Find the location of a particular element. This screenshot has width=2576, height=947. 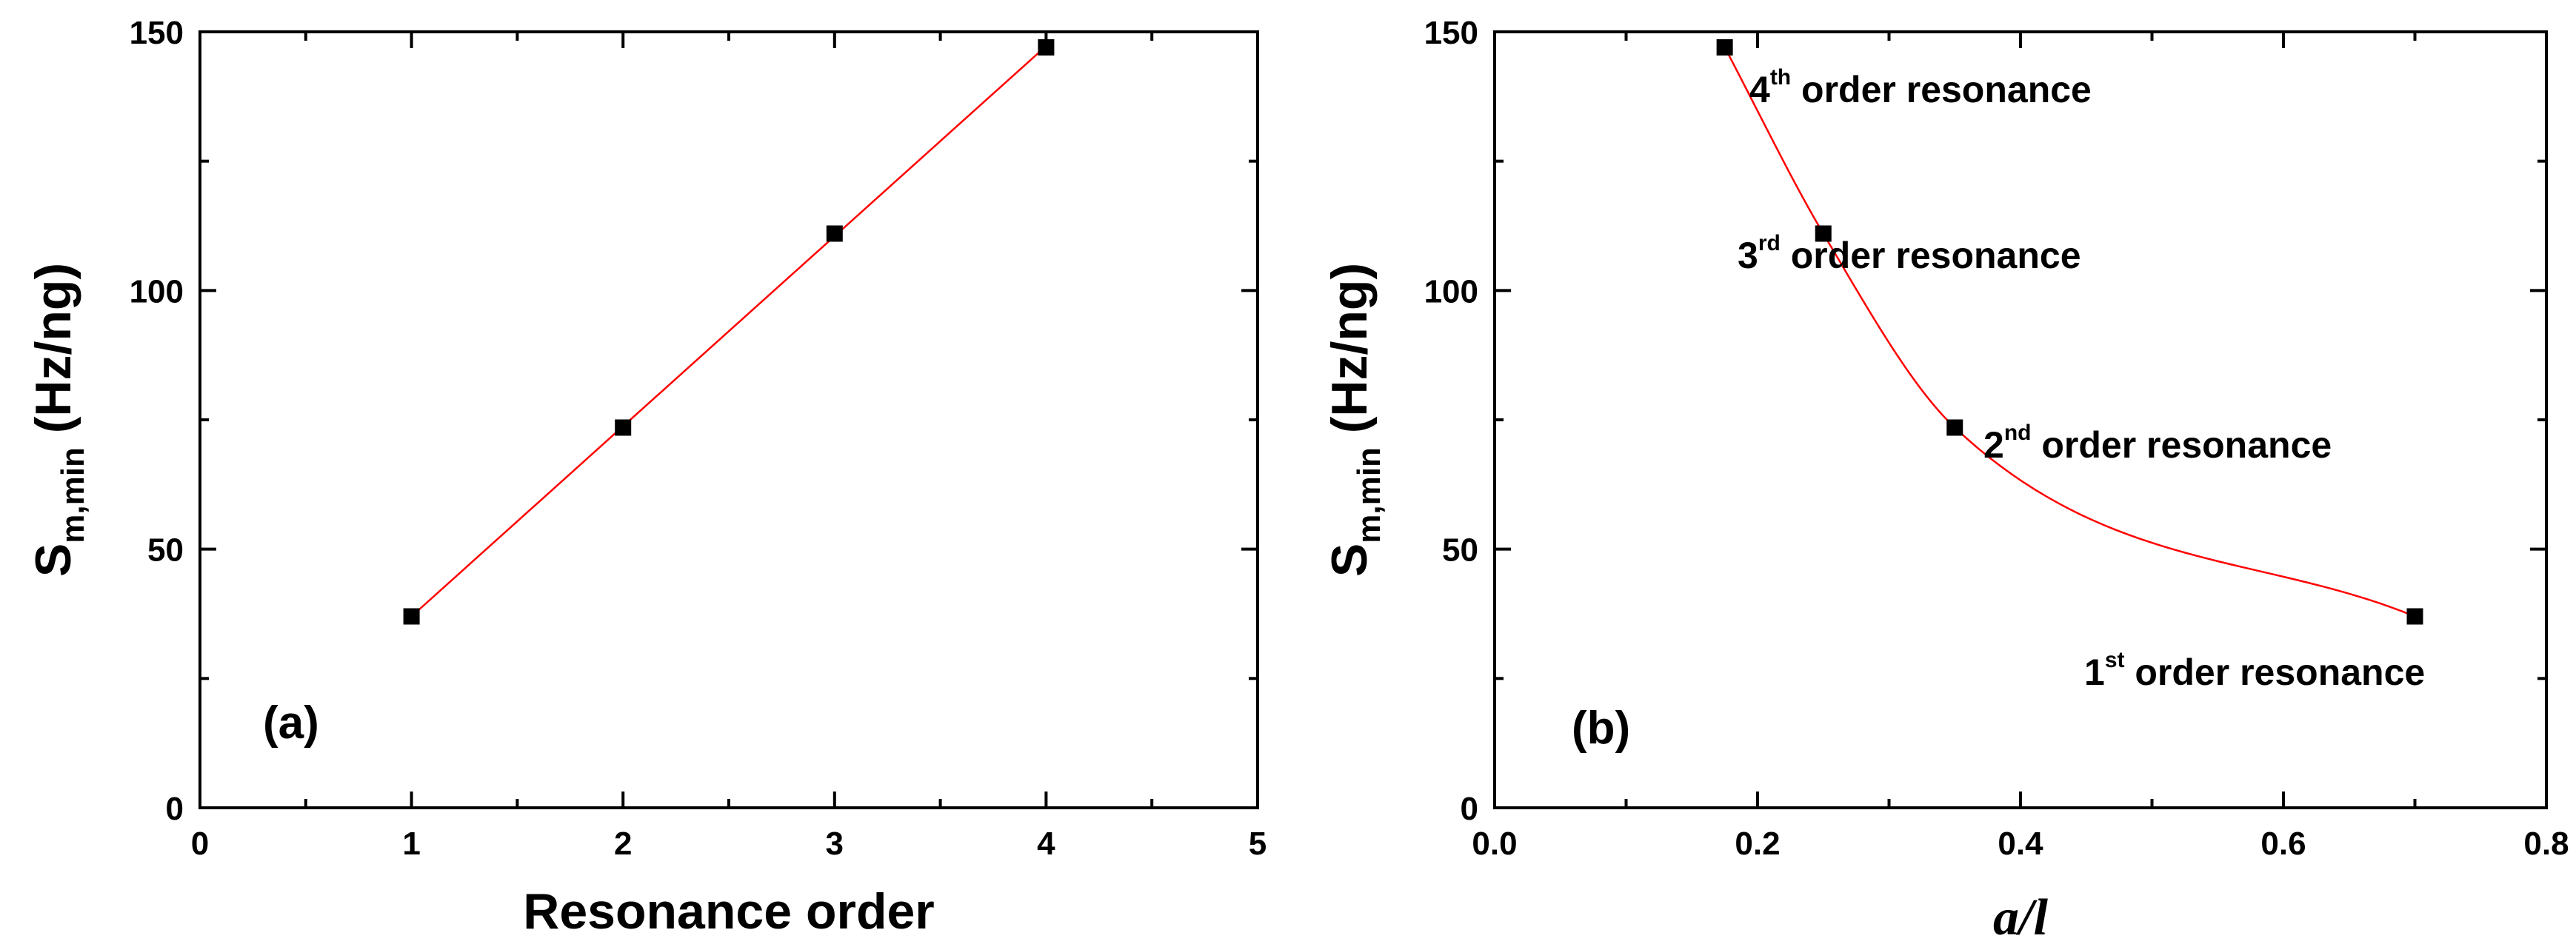

x-axis-label: Resonance order is located at coordinates (729, 912).